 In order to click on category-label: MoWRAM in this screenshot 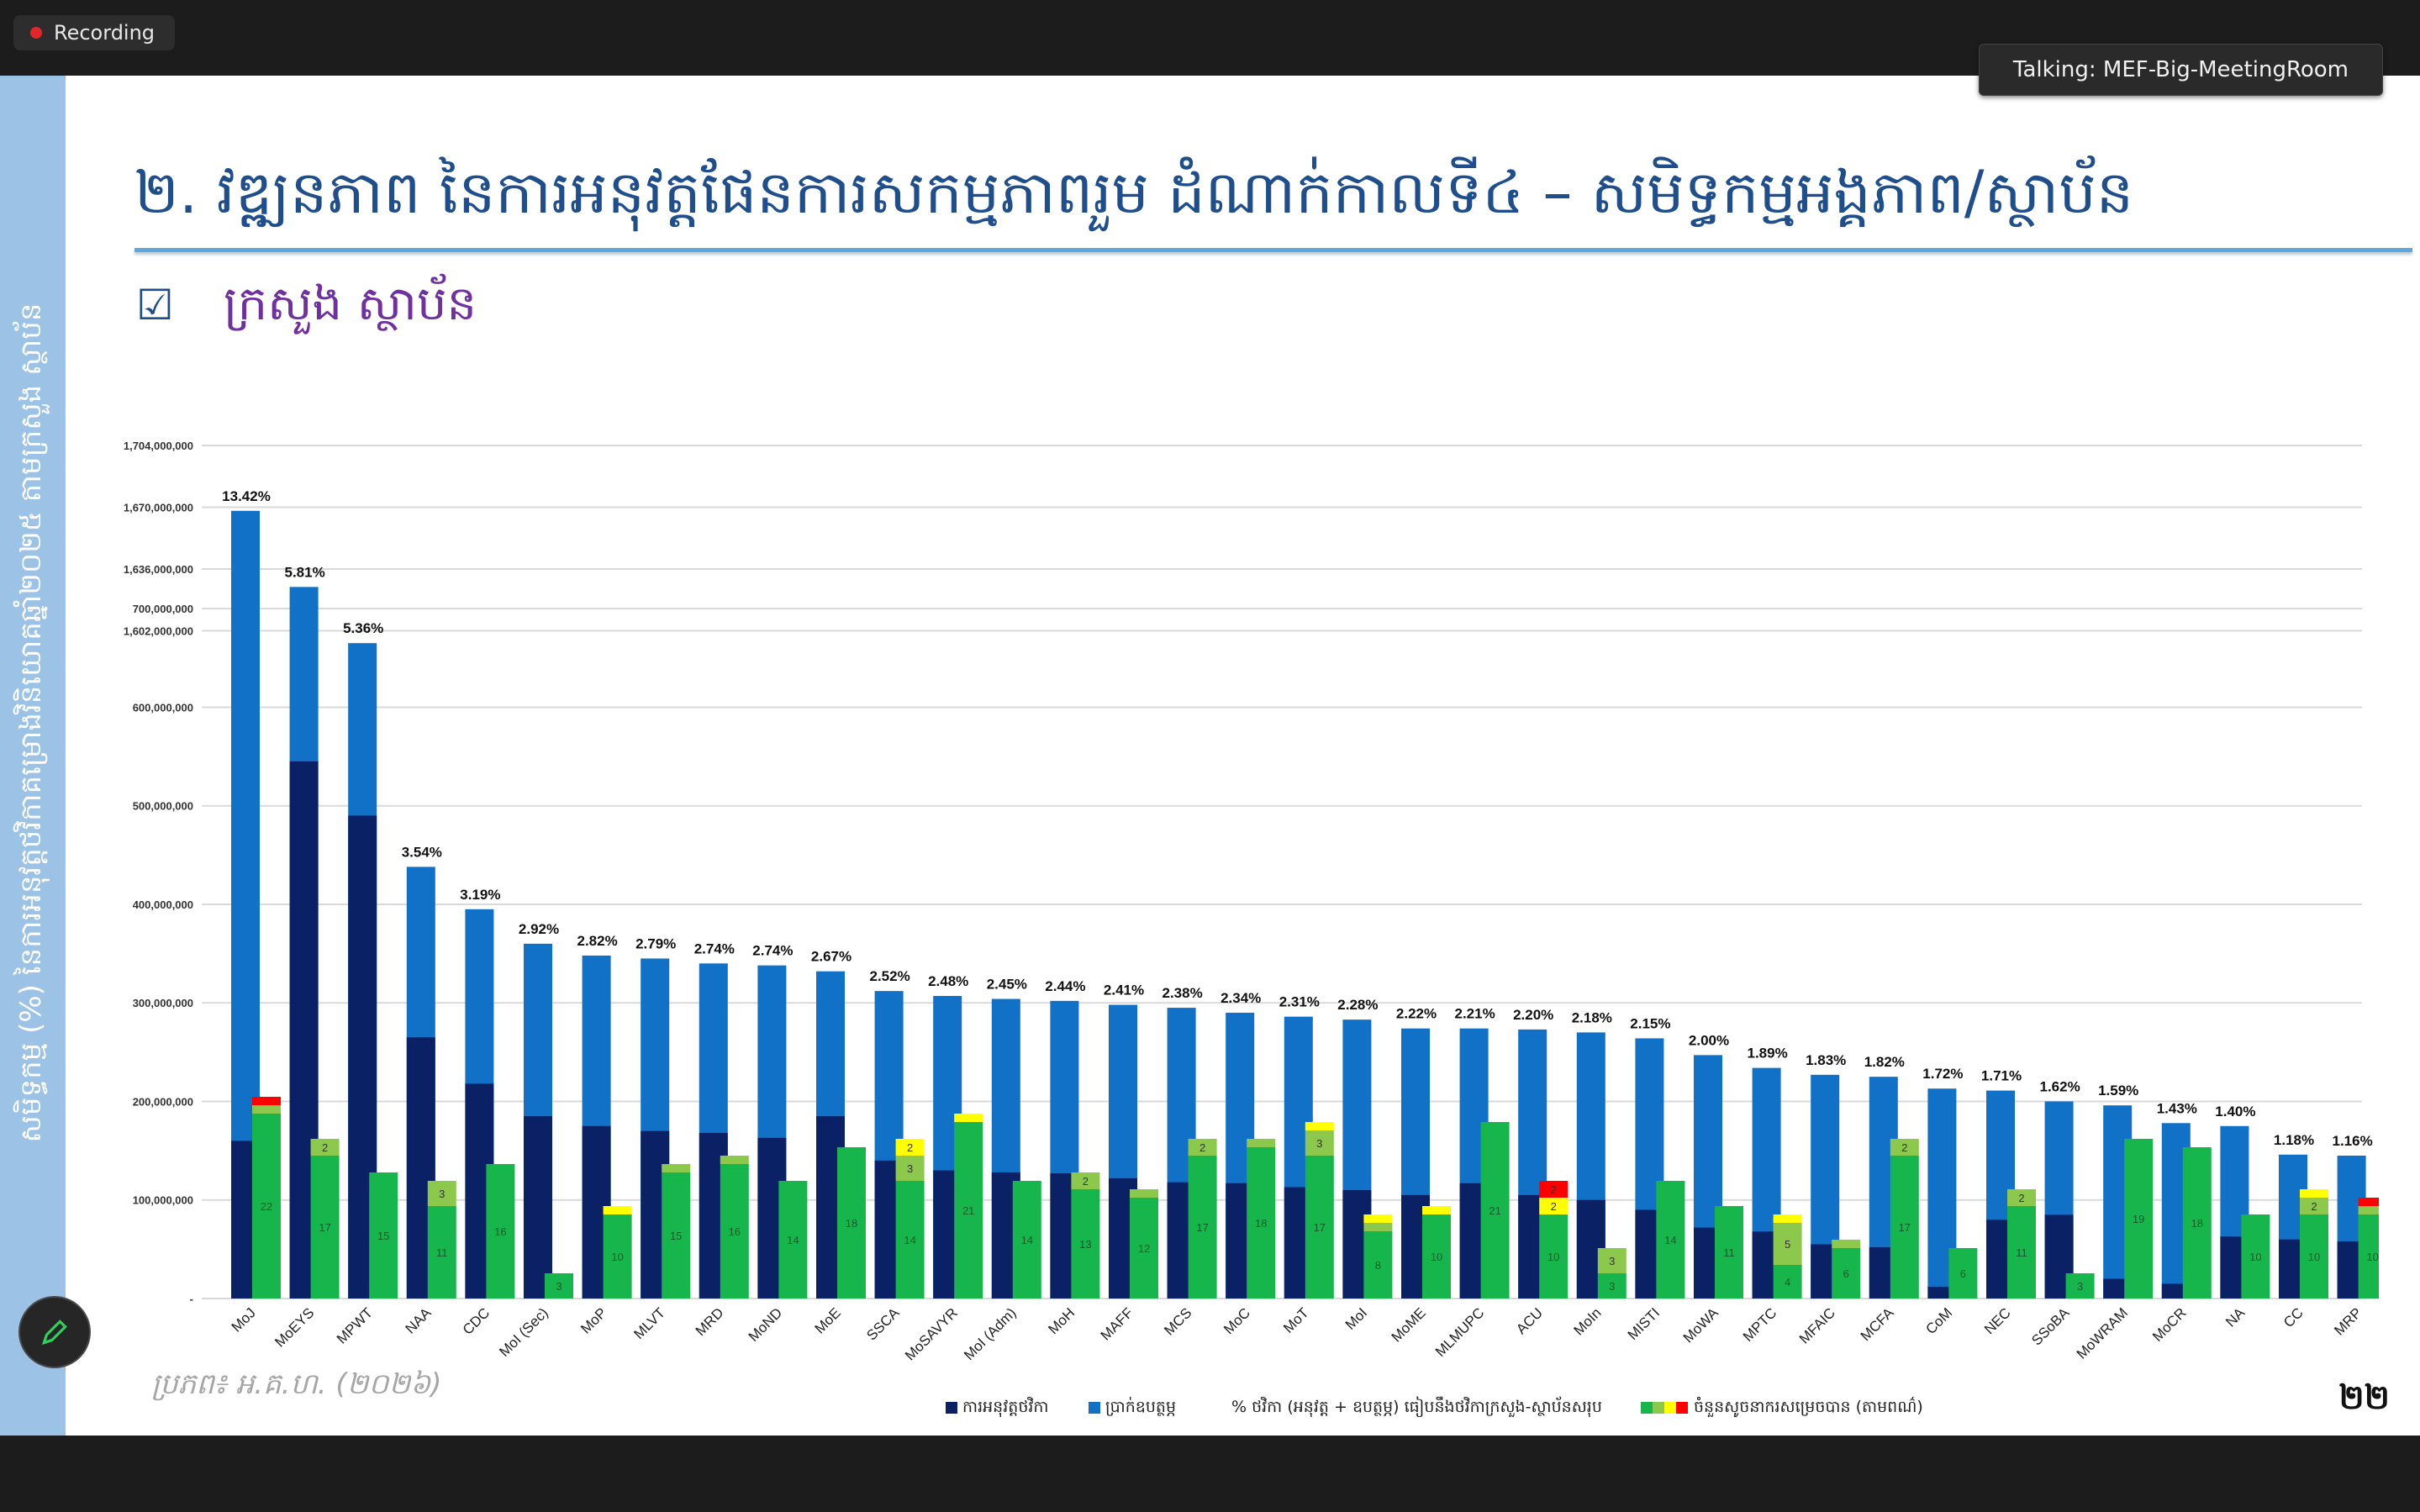, I will do `click(2102, 1333)`.